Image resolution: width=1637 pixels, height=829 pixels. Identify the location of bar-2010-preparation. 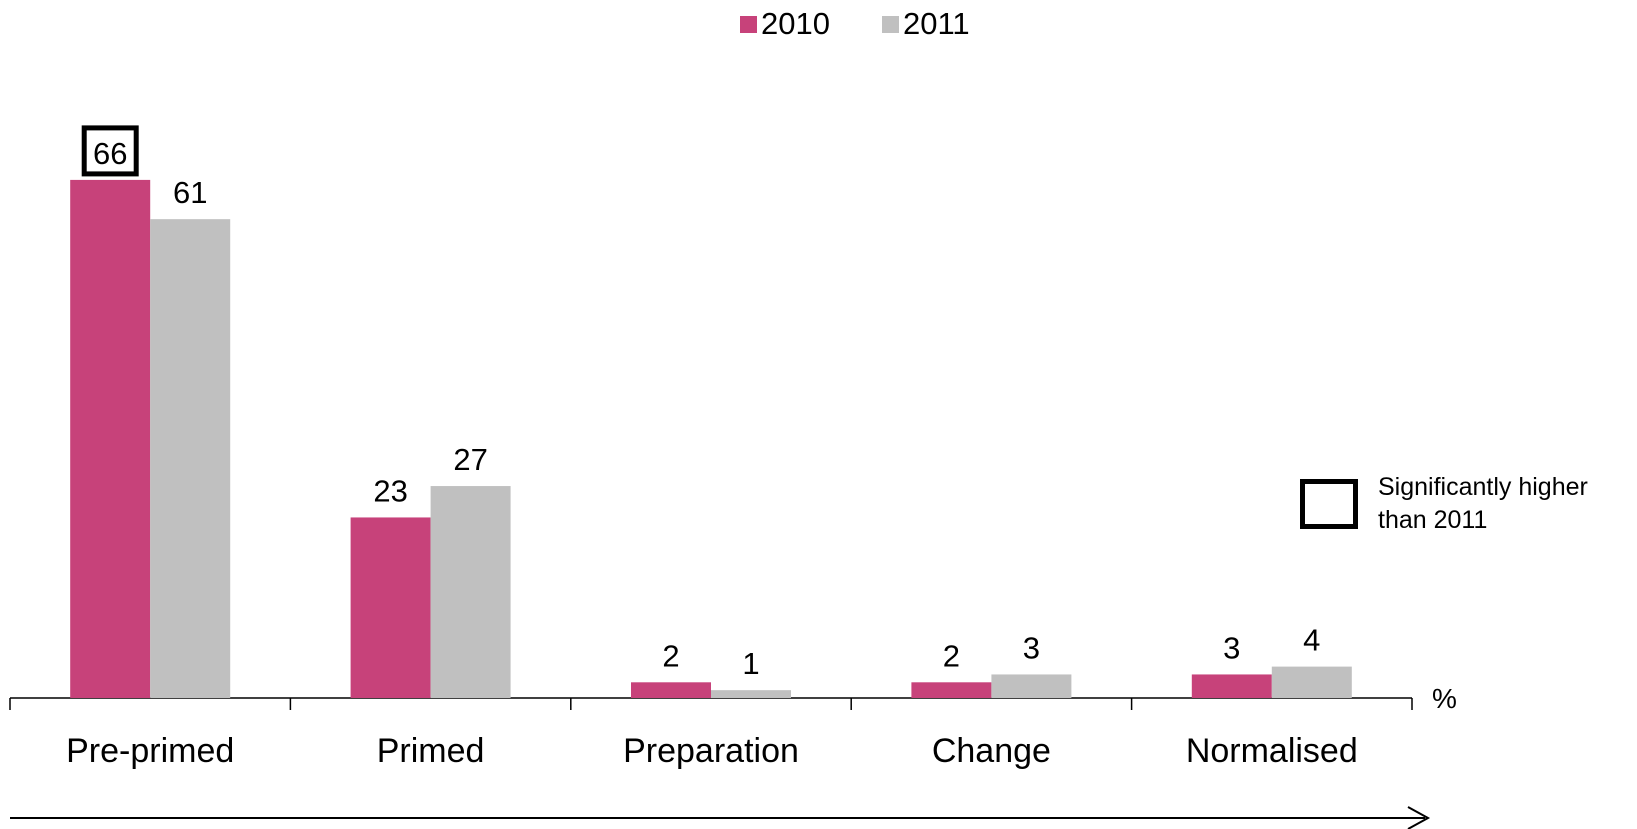
(671, 690).